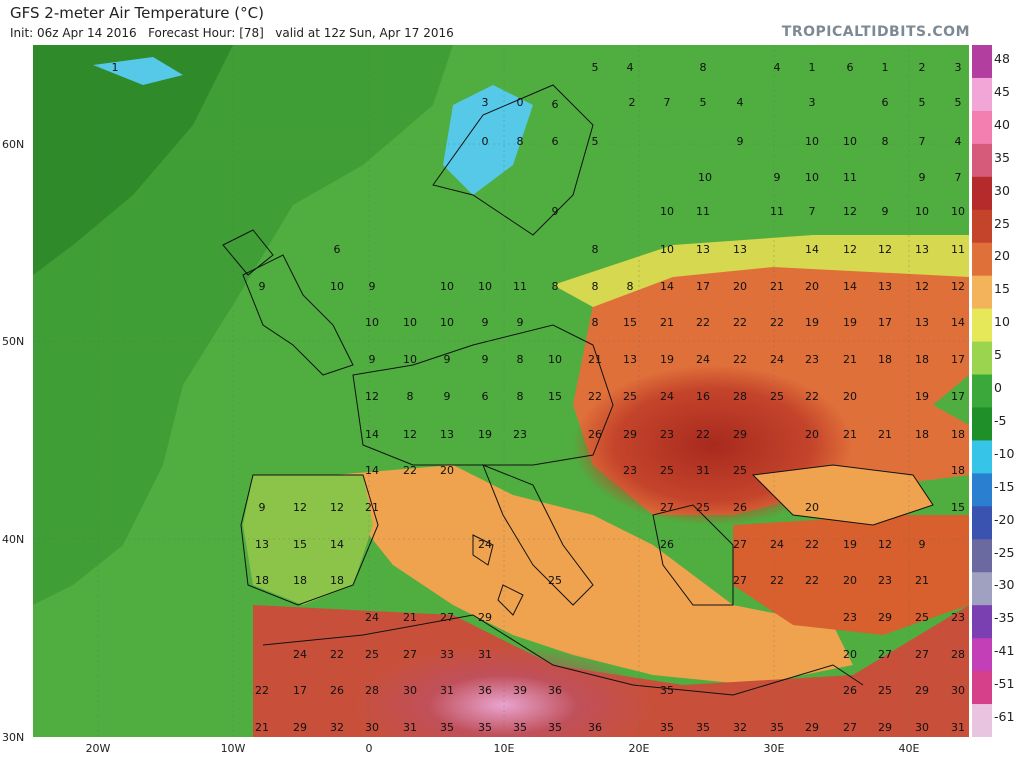 This screenshot has height=757, width=1024. I want to click on colorbar-label: -25, so click(1004, 552).